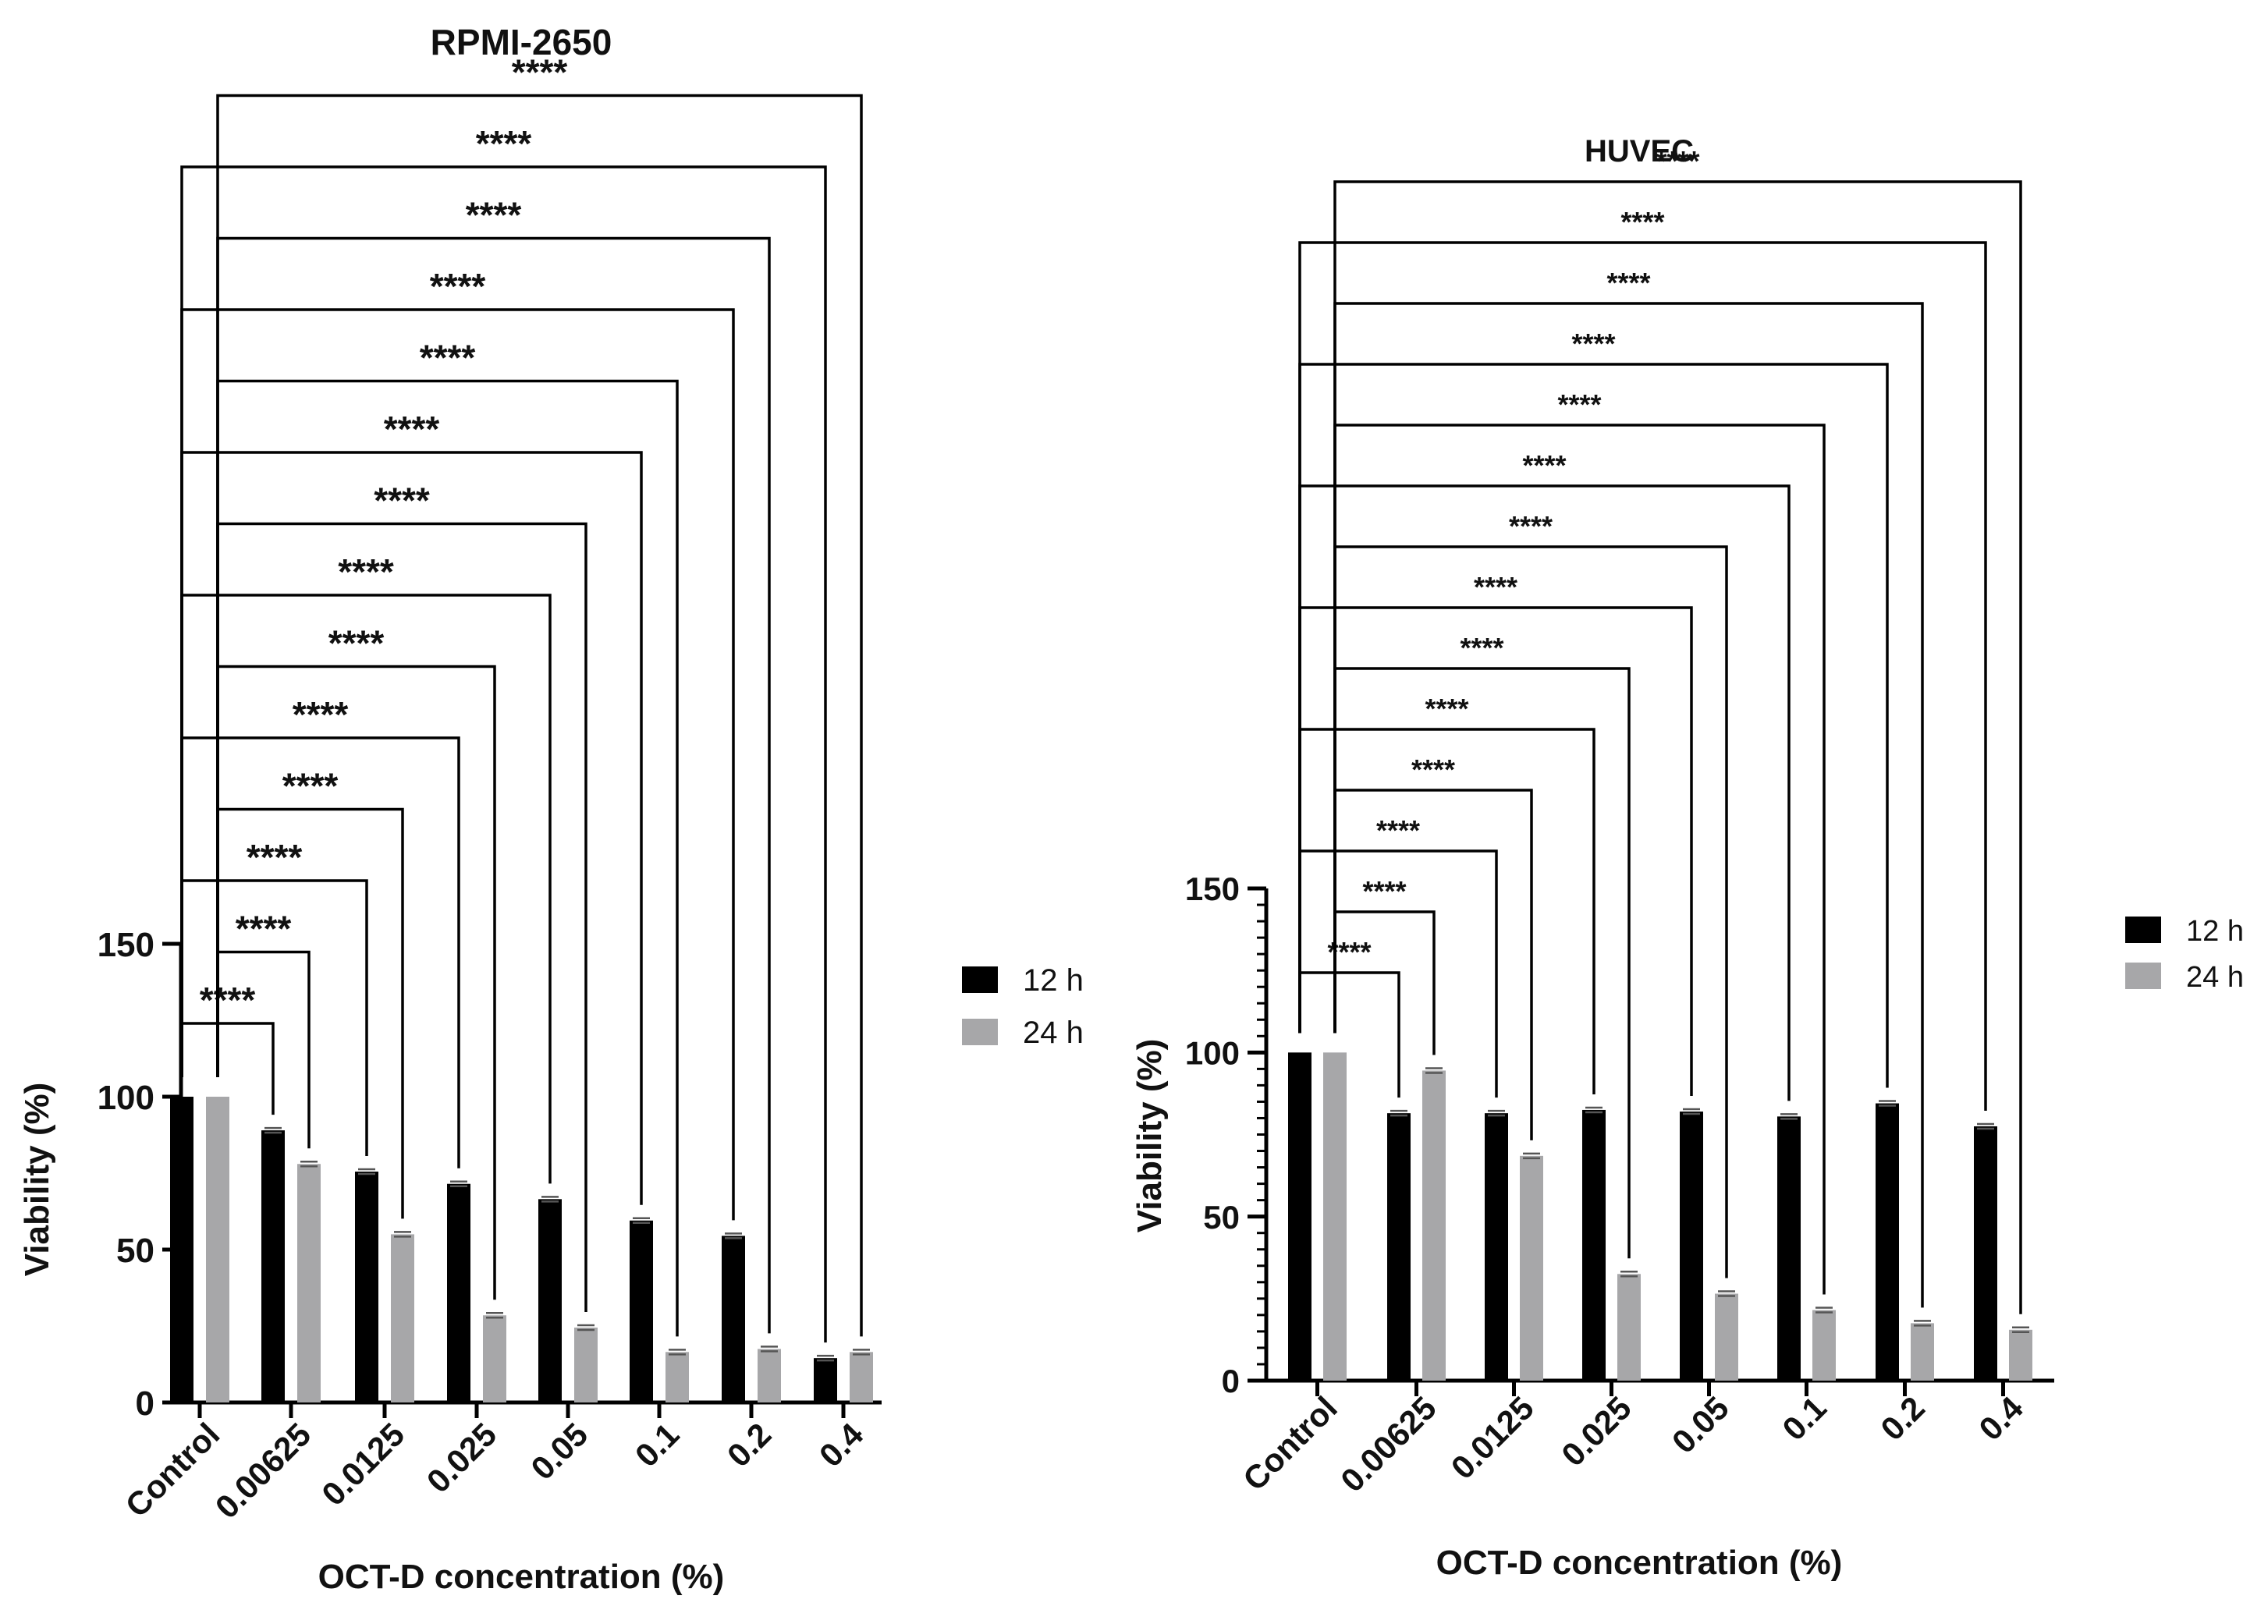 The height and width of the screenshot is (1624, 2268). Describe the element at coordinates (1640, 151) in the screenshot. I see `chart-title: HUVEC` at that location.